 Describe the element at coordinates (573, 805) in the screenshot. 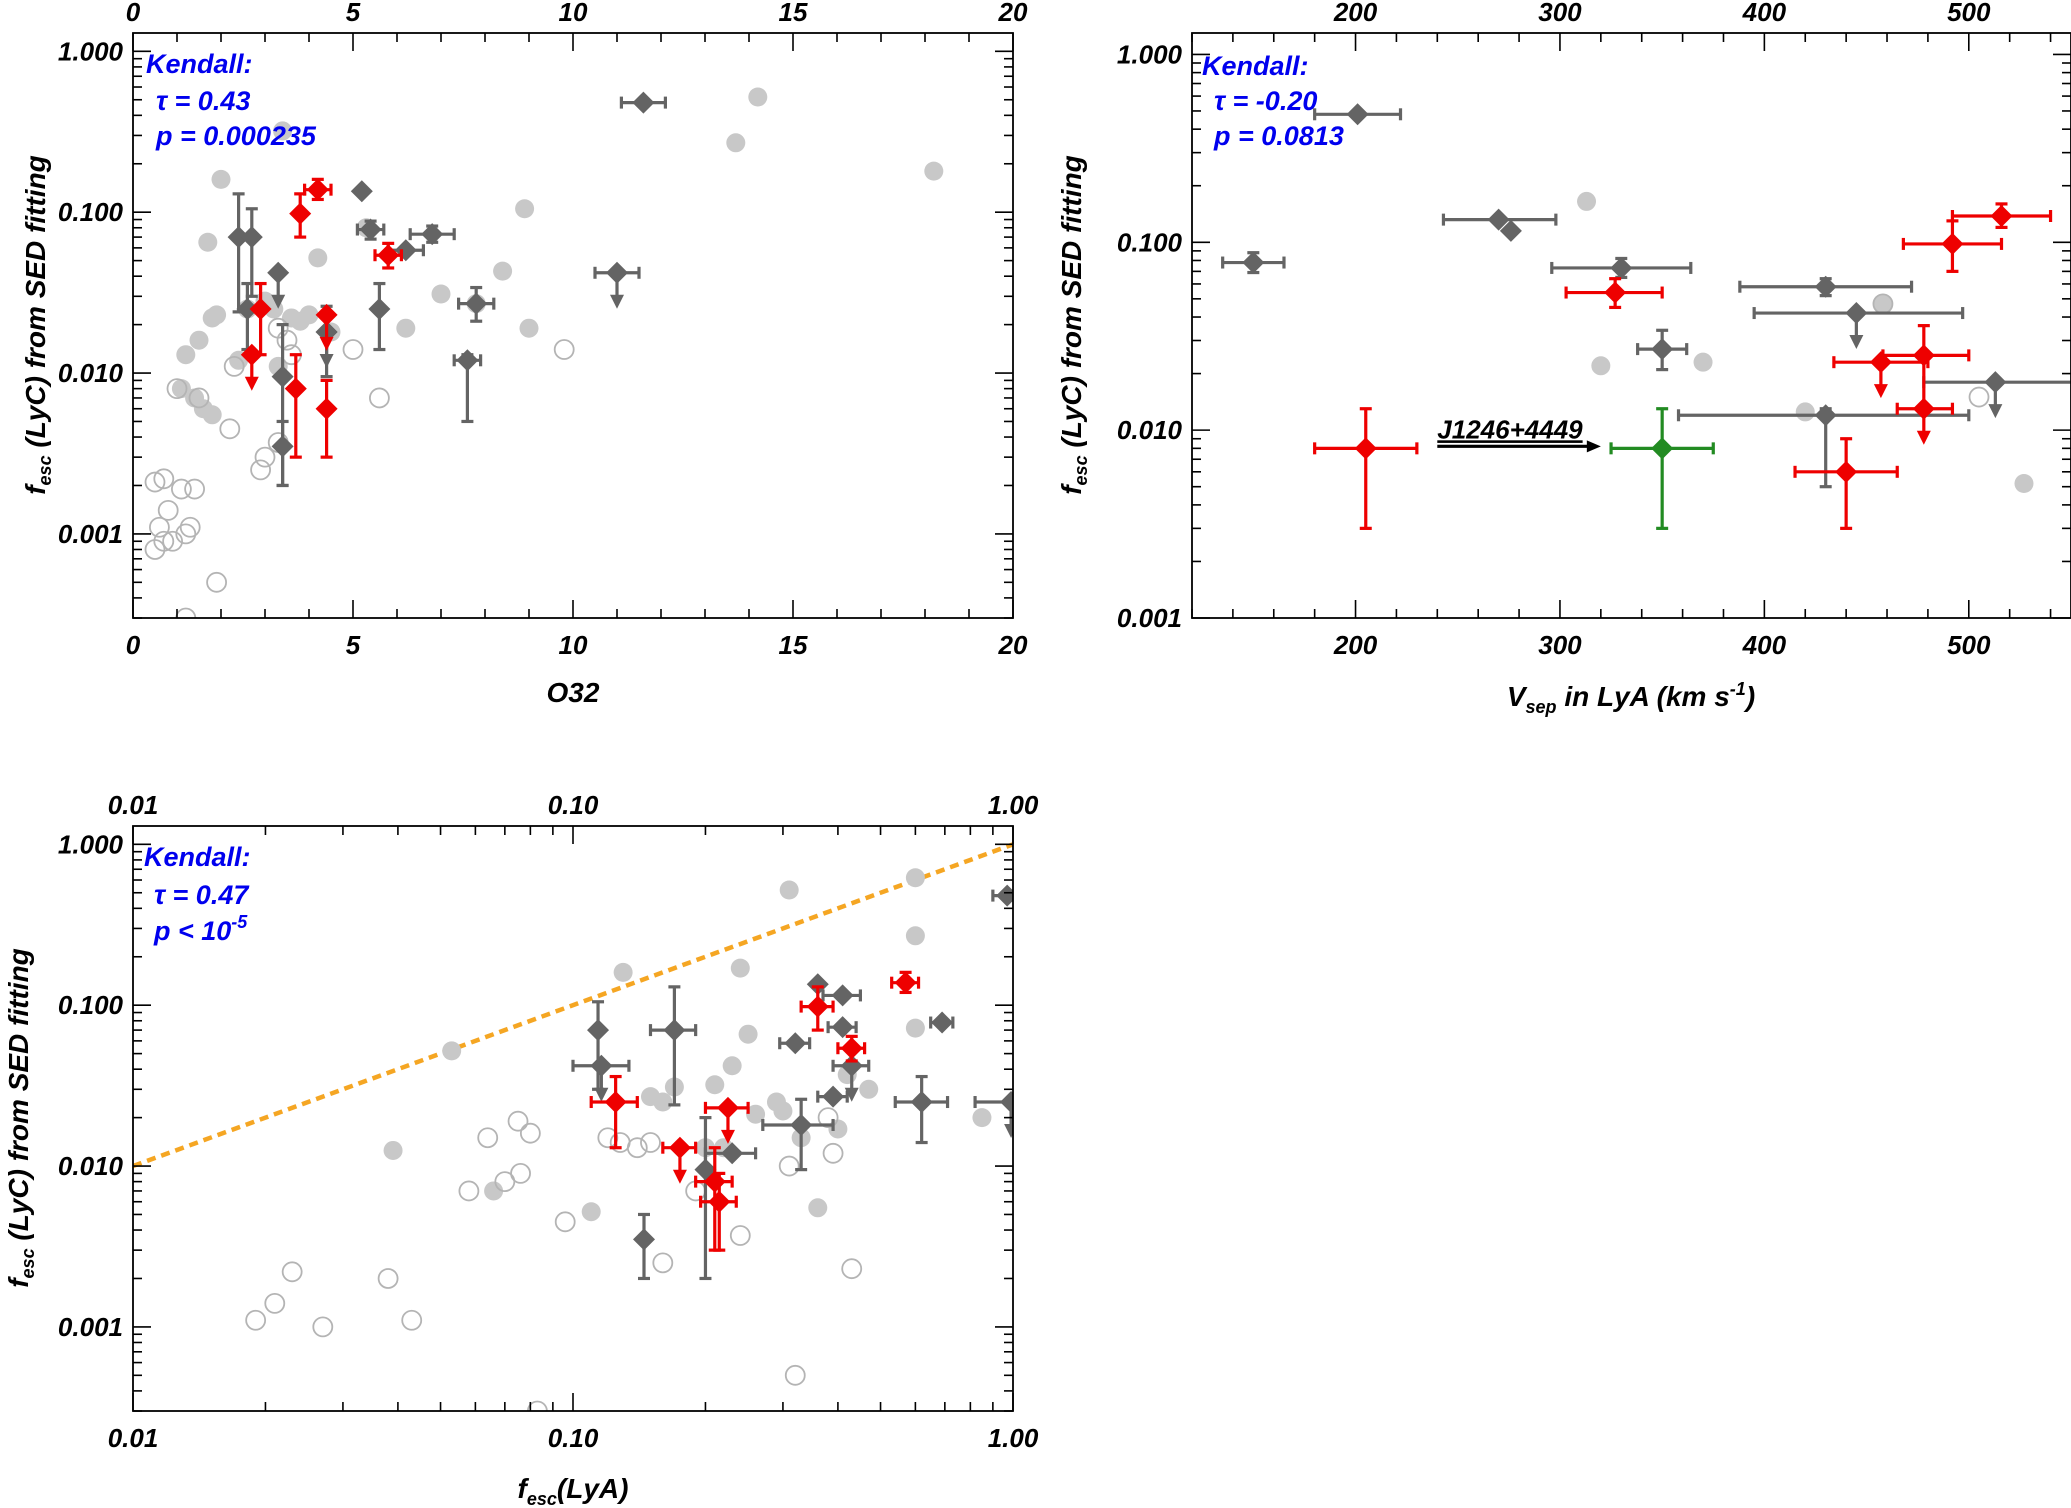

I see `top-x-tick-label: 0.10` at that location.